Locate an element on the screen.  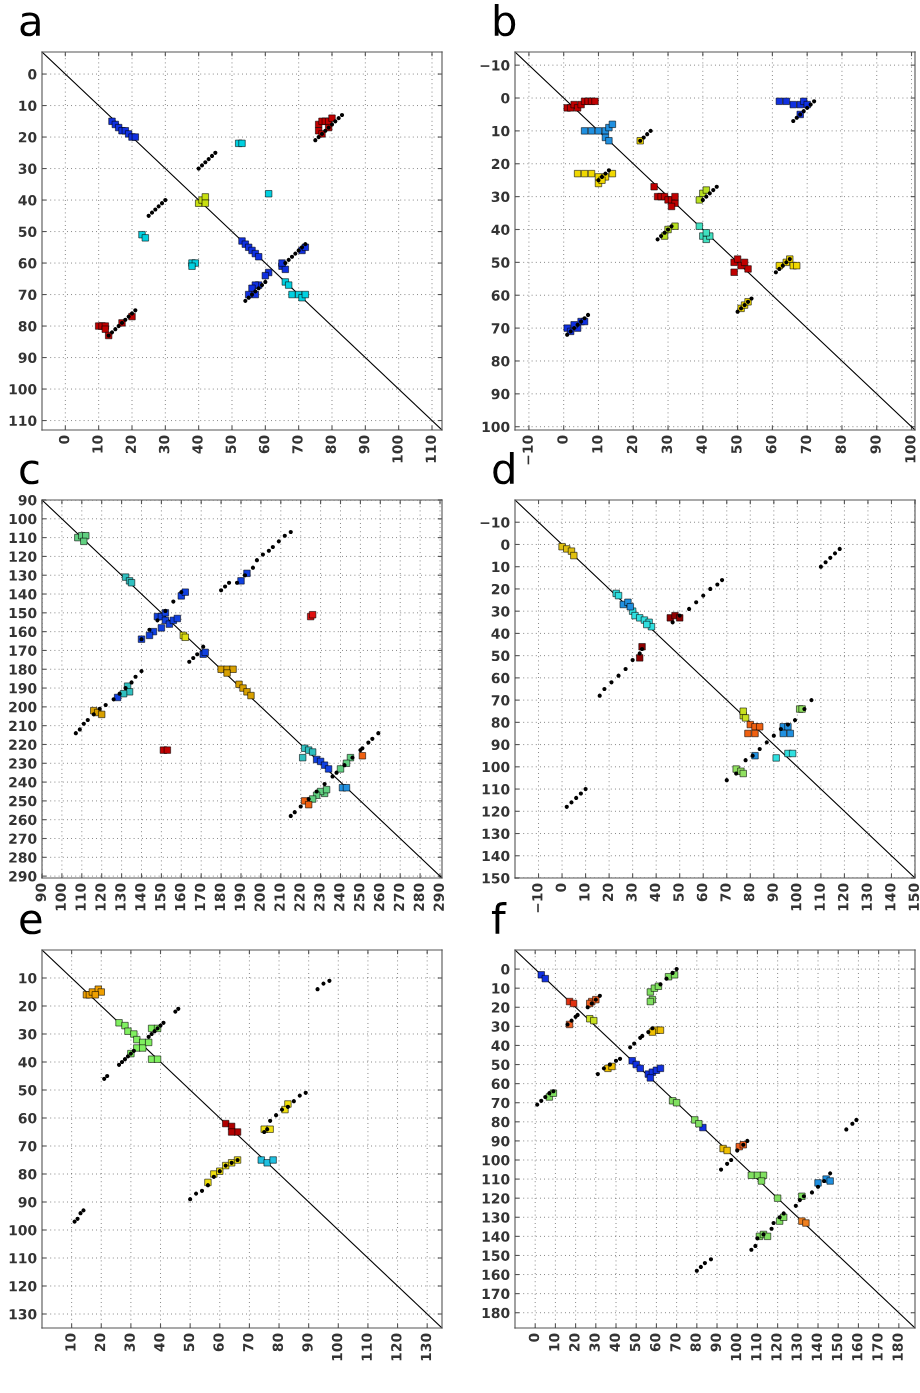
x-tick-label: 180 is located at coordinates (220, 897).